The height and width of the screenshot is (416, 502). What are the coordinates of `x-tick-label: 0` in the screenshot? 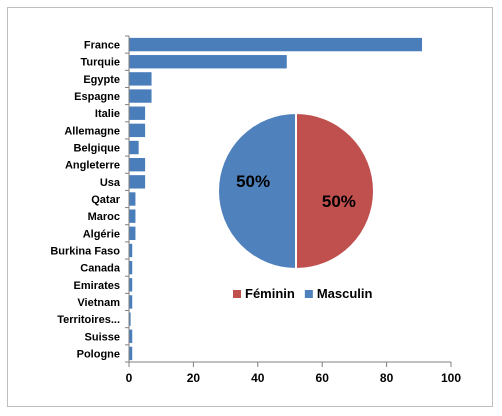 It's located at (129, 378).